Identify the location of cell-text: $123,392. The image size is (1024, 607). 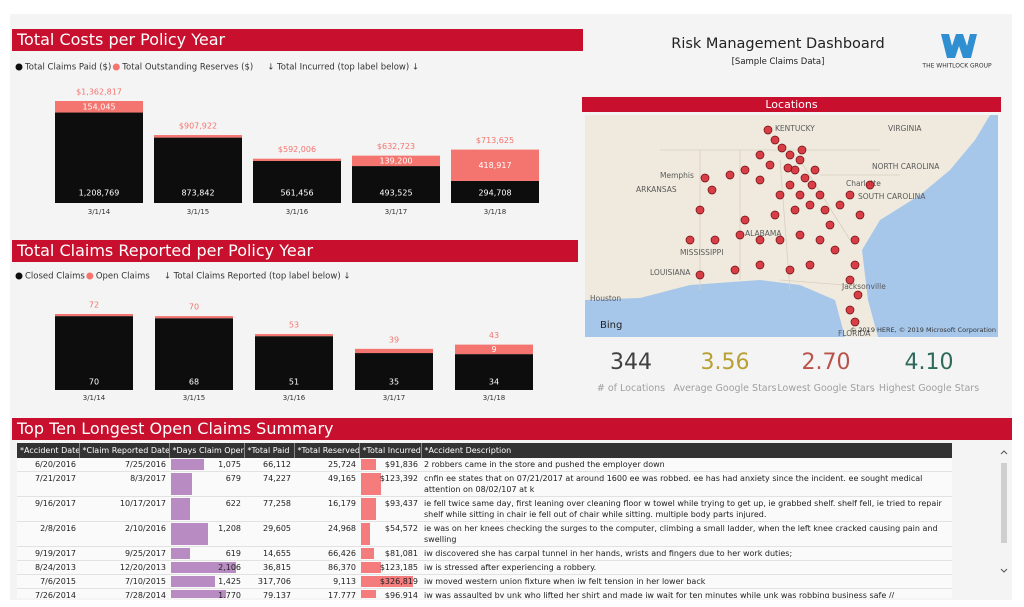
(398, 478).